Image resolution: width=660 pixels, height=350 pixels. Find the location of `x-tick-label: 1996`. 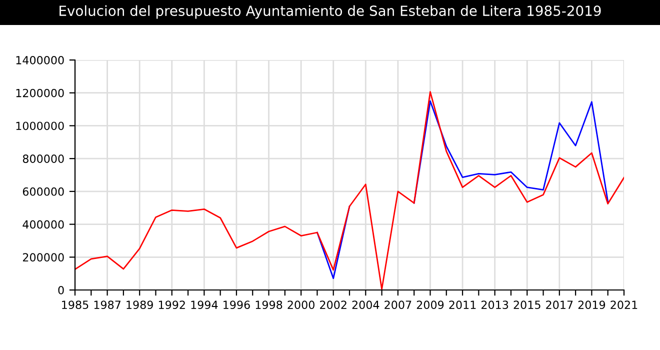

x-tick-label: 1996 is located at coordinates (237, 305).